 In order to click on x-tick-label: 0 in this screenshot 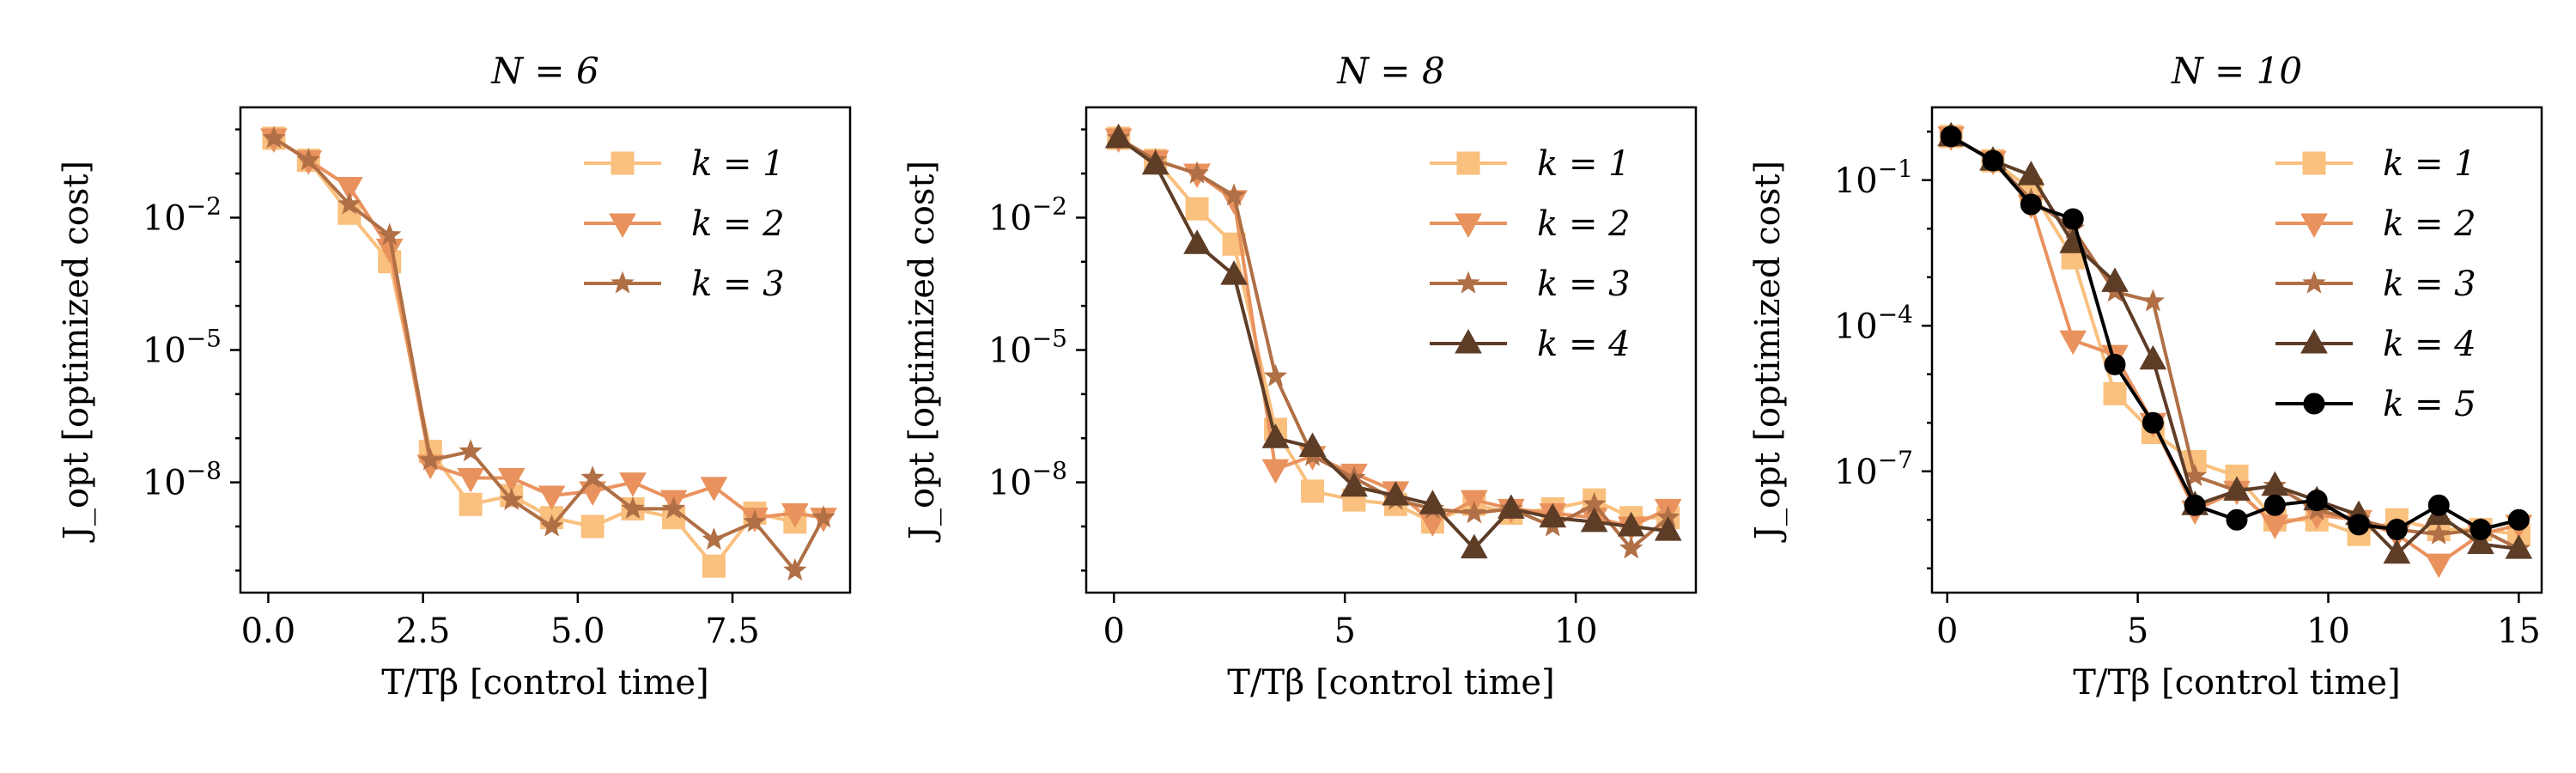, I will do `click(1947, 631)`.